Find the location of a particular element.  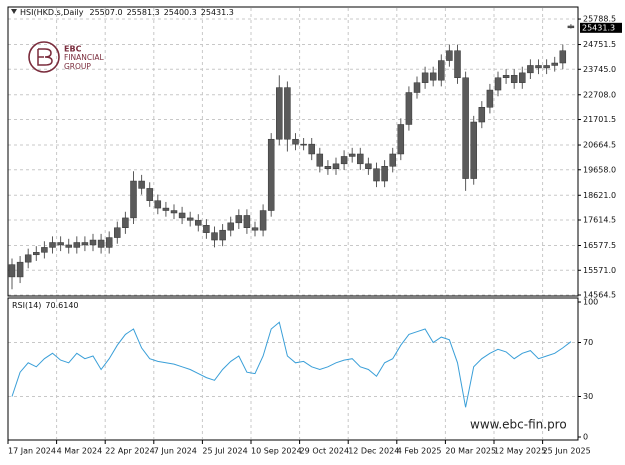

y-tick-label: 17614.5 is located at coordinates (599, 220).